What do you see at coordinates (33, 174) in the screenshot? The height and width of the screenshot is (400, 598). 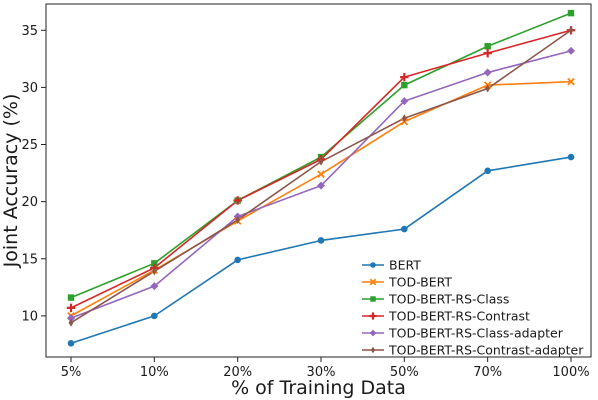 I see `y-axis-ticks: 10 15 20 25 30 35` at bounding box center [33, 174].